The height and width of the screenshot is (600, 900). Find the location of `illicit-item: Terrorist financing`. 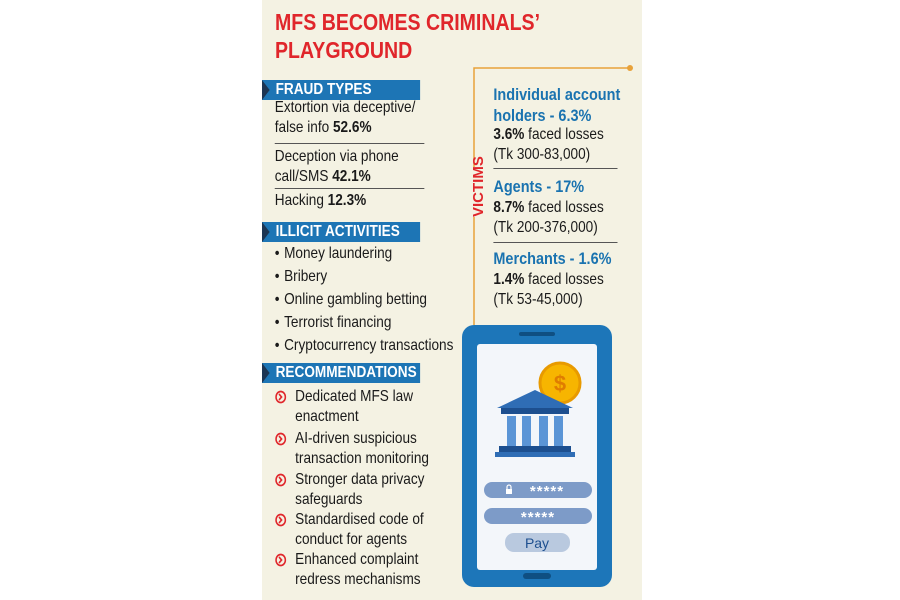

illicit-item: Terrorist financing is located at coordinates (333, 323).